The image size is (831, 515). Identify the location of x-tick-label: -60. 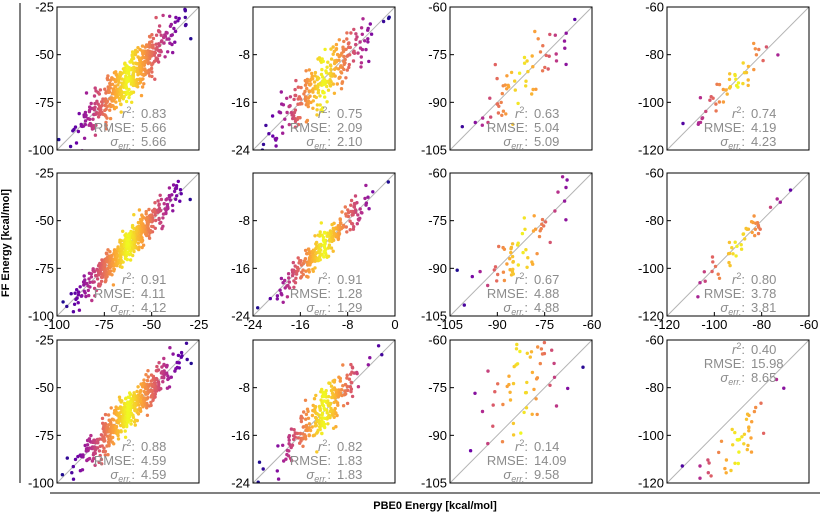
(592, 324).